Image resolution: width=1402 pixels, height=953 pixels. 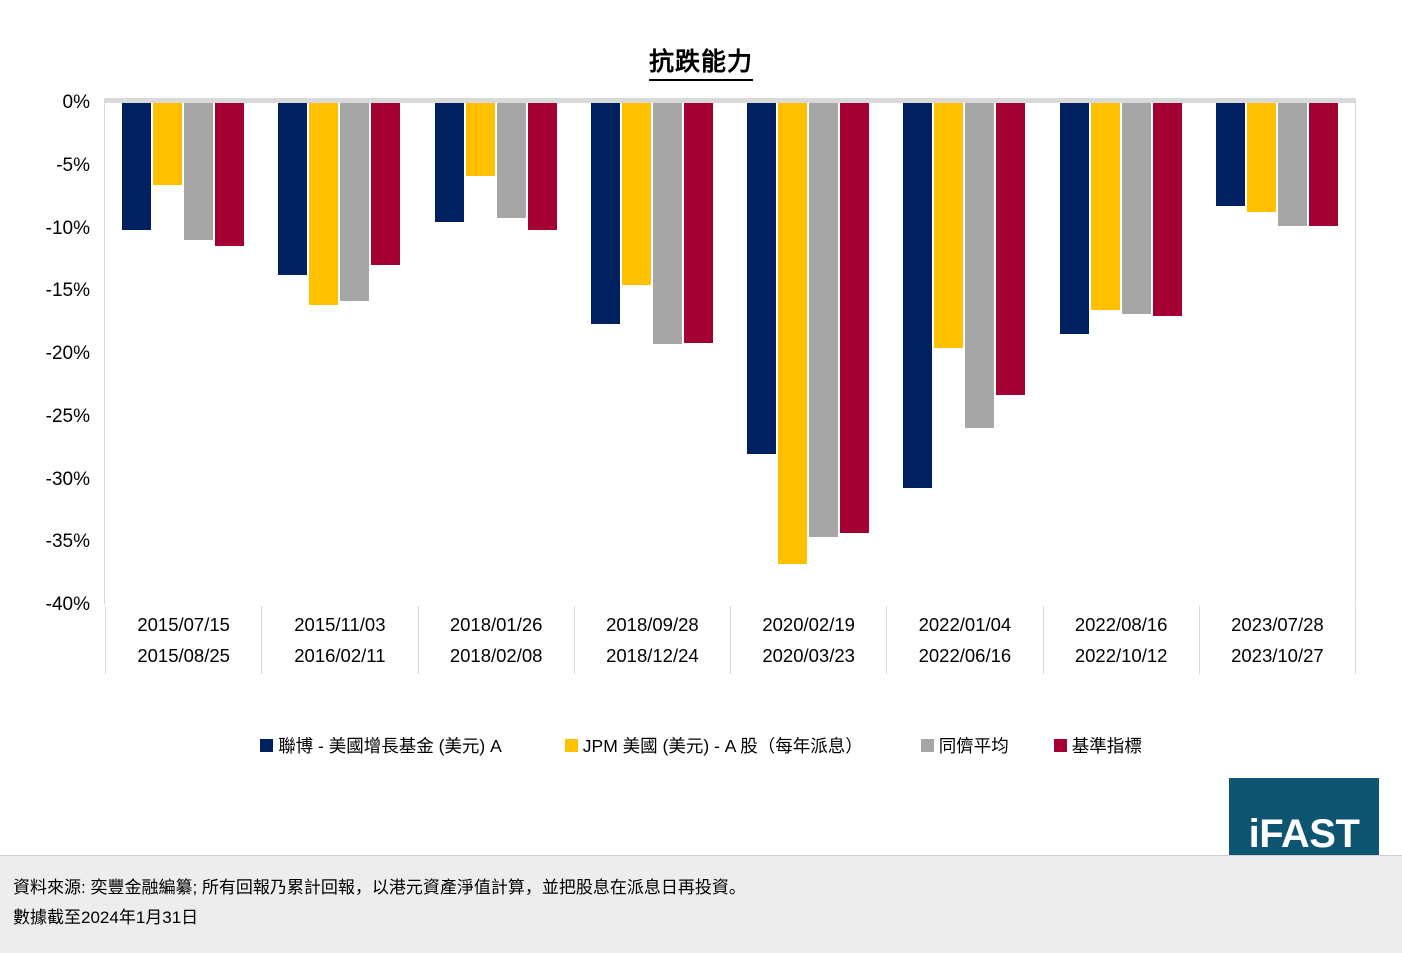 I want to click on date-end: 2015/08/25, so click(x=183, y=655).